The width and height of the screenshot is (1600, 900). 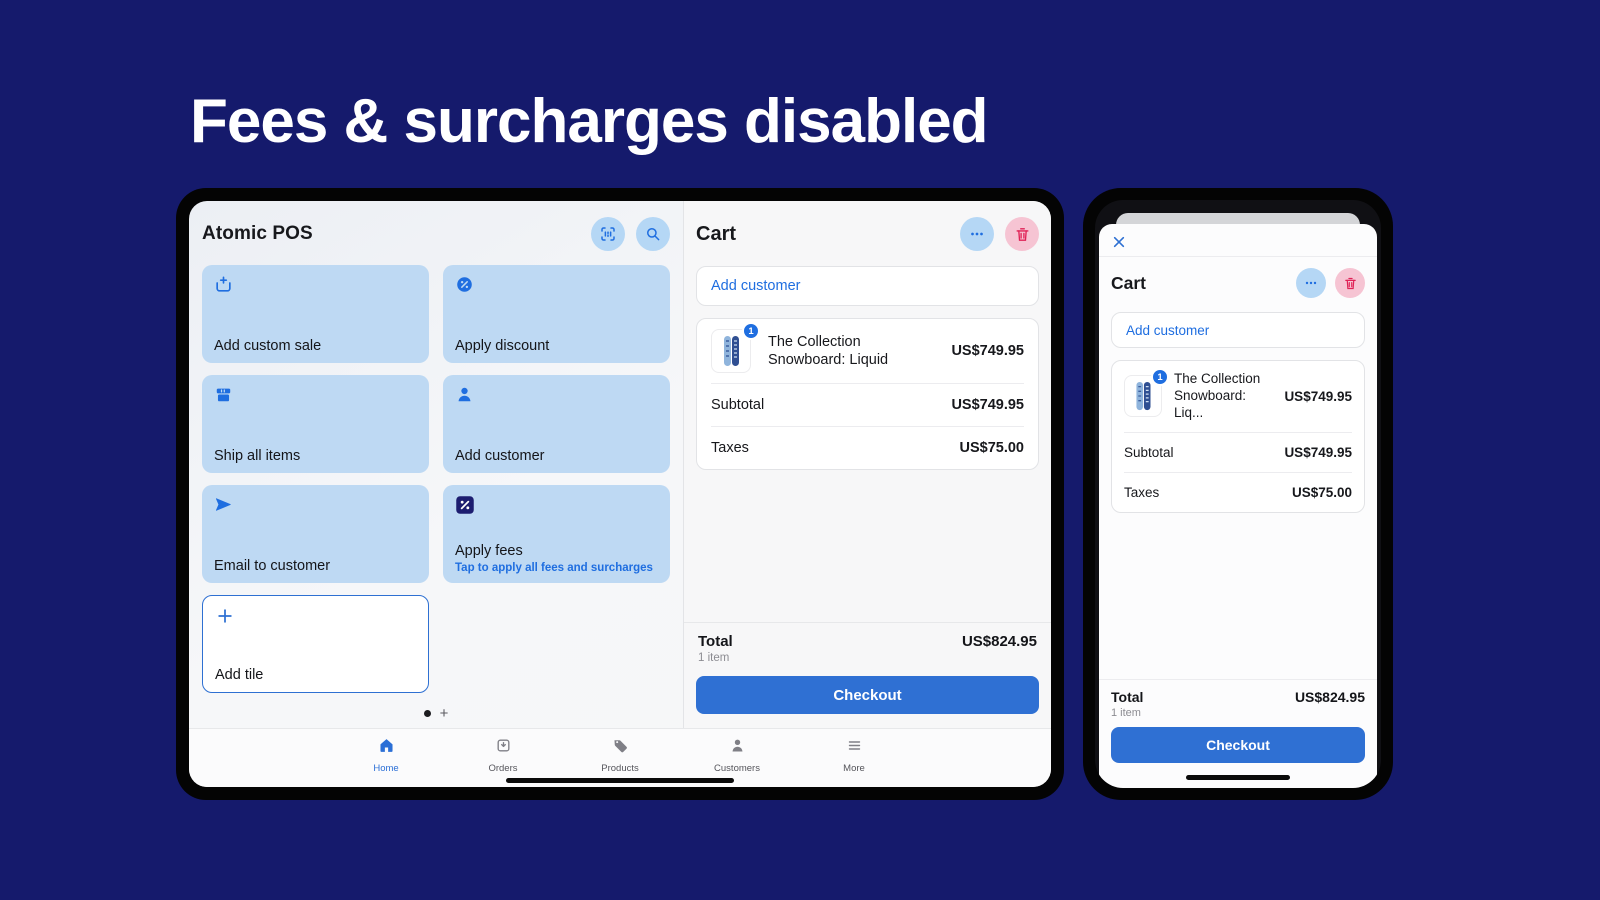 What do you see at coordinates (737, 768) in the screenshot?
I see `nav-label: Customers` at bounding box center [737, 768].